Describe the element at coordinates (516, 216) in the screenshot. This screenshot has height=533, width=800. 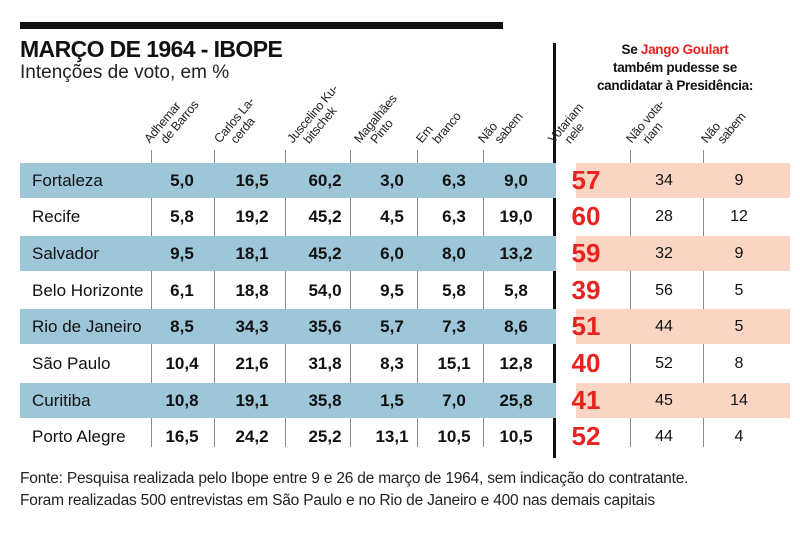
I see `vote-percent-cell: 19,0` at that location.